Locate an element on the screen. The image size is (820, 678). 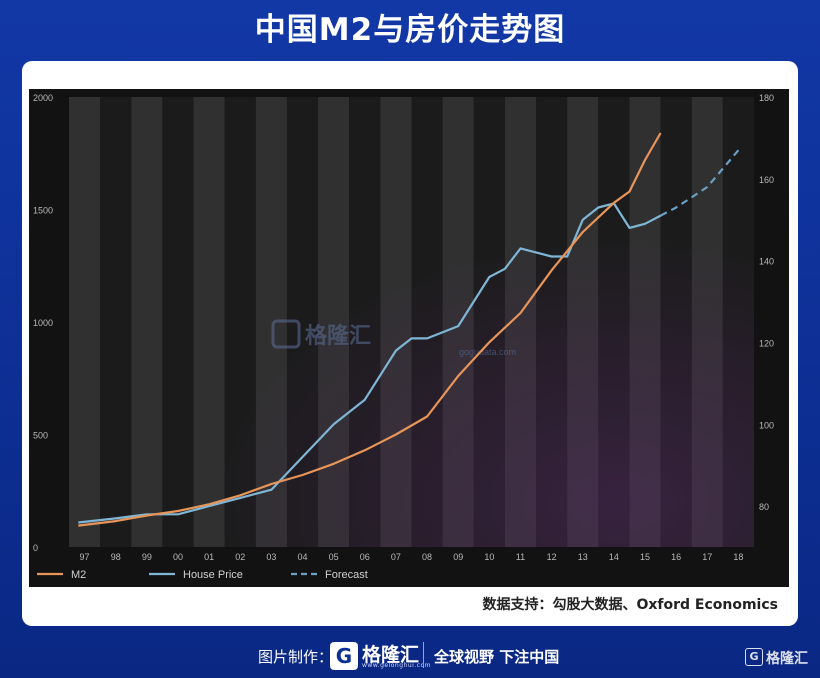
x-tick-label: 00 is located at coordinates (178, 557).